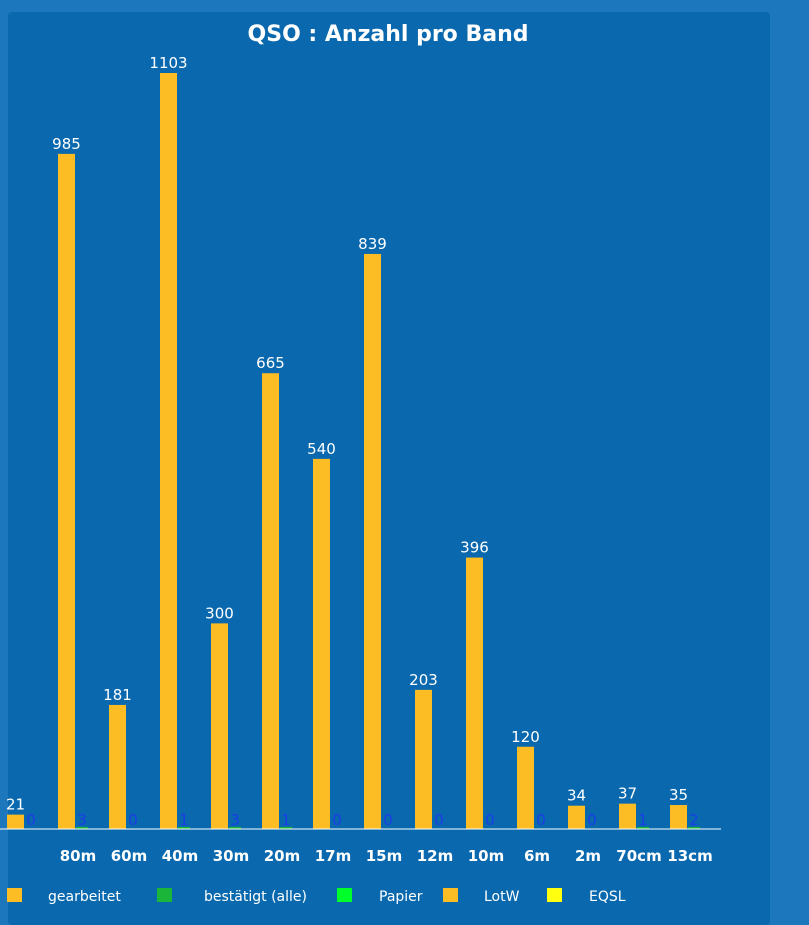 This screenshot has height=925, width=809. Describe the element at coordinates (541, 820) in the screenshot. I see `label-bestaetigt-6m: 0` at that location.